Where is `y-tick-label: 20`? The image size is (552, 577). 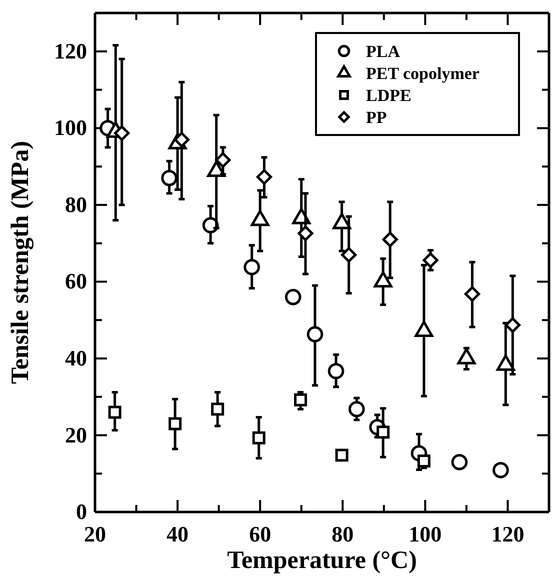
y-tick-label: 20 is located at coordinates (76, 435).